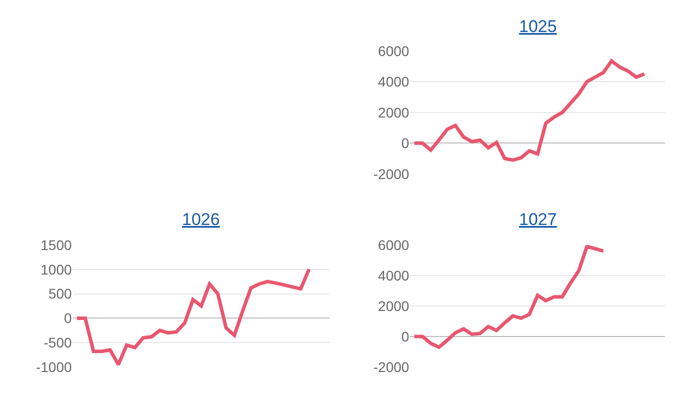 The image size is (700, 400). Describe the element at coordinates (56, 269) in the screenshot. I see `y-tick-label: 1000` at that location.